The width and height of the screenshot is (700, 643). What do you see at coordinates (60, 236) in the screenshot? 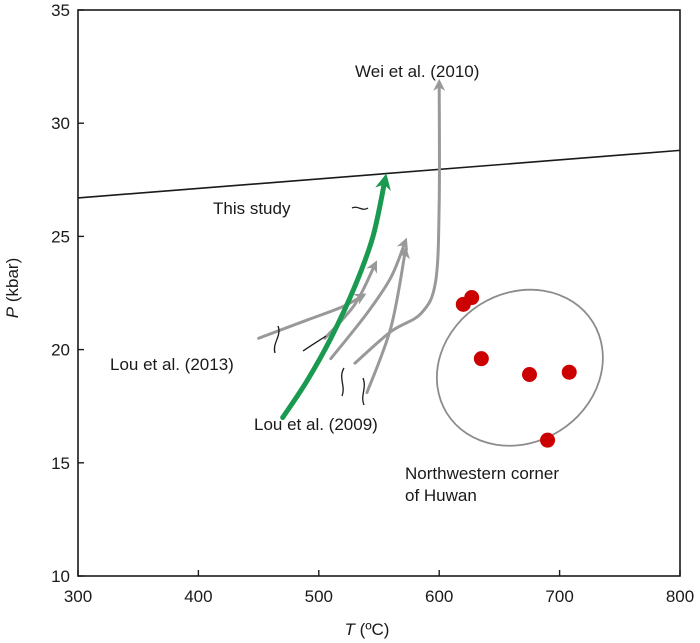
I see `y-tick-label: 25` at bounding box center [60, 236].